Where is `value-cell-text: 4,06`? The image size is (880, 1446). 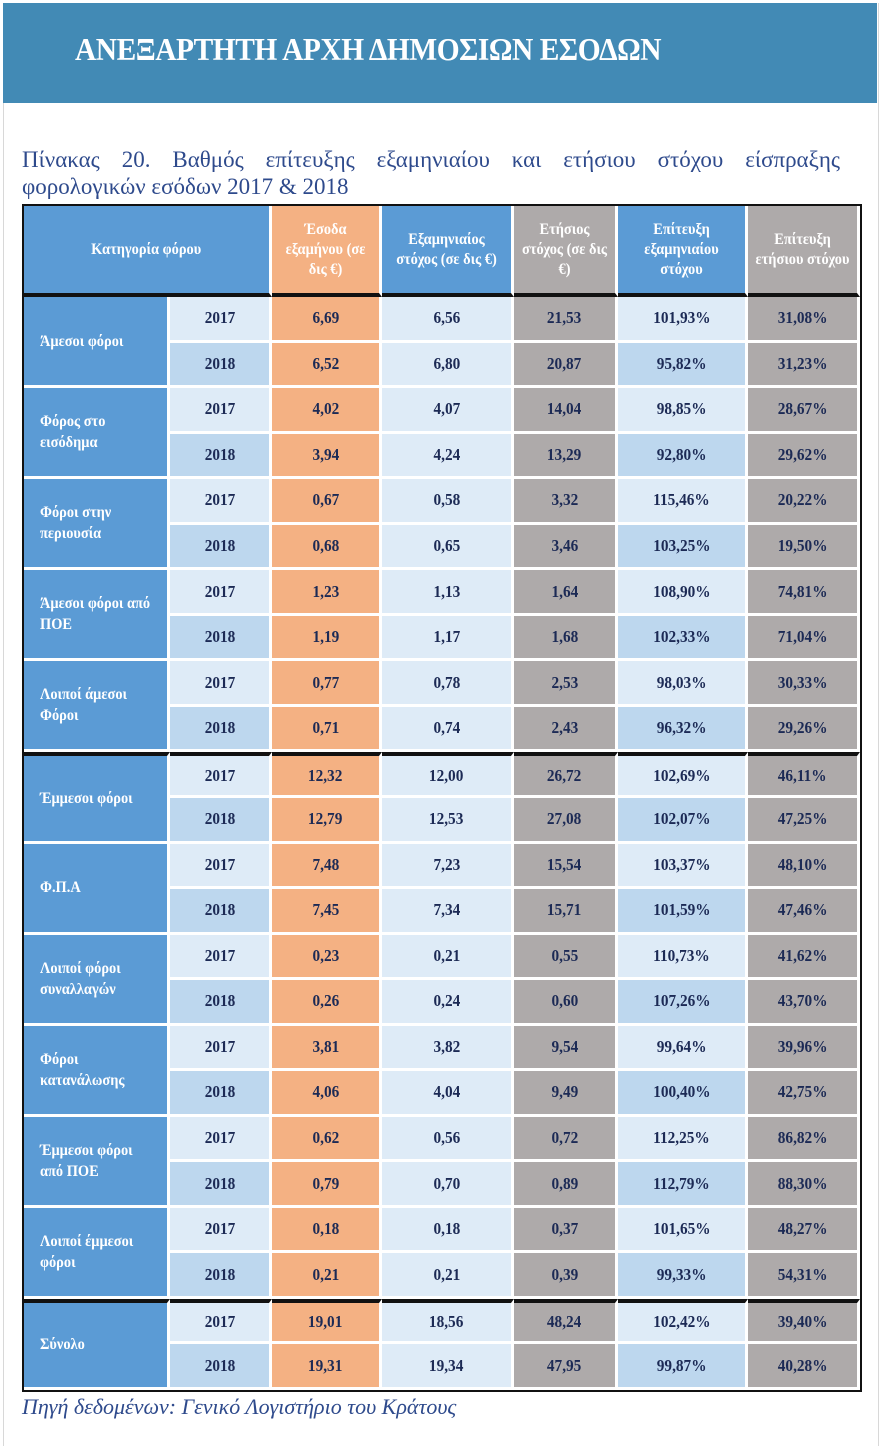
value-cell-text: 4,06 is located at coordinates (325, 1092).